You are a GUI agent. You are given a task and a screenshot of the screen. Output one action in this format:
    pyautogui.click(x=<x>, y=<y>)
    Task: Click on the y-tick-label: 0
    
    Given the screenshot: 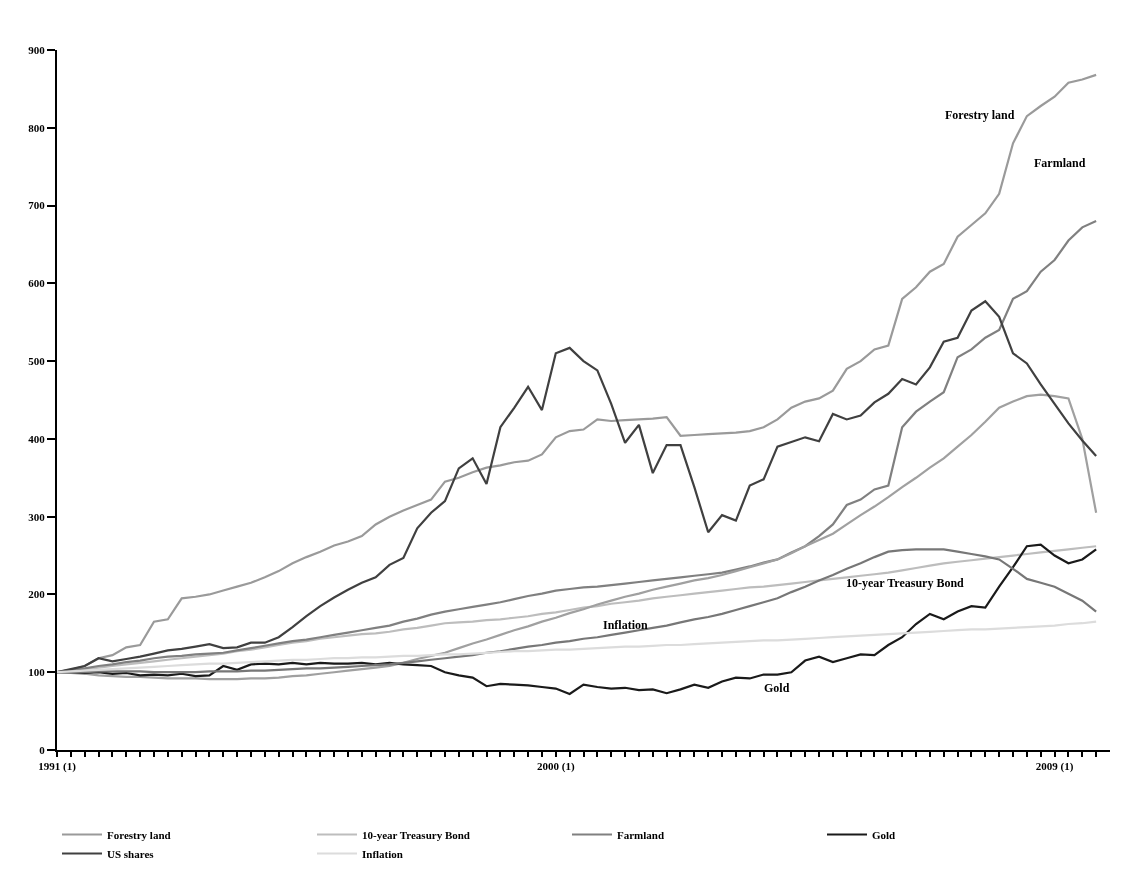 What is the action you would take?
    pyautogui.click(x=42, y=749)
    